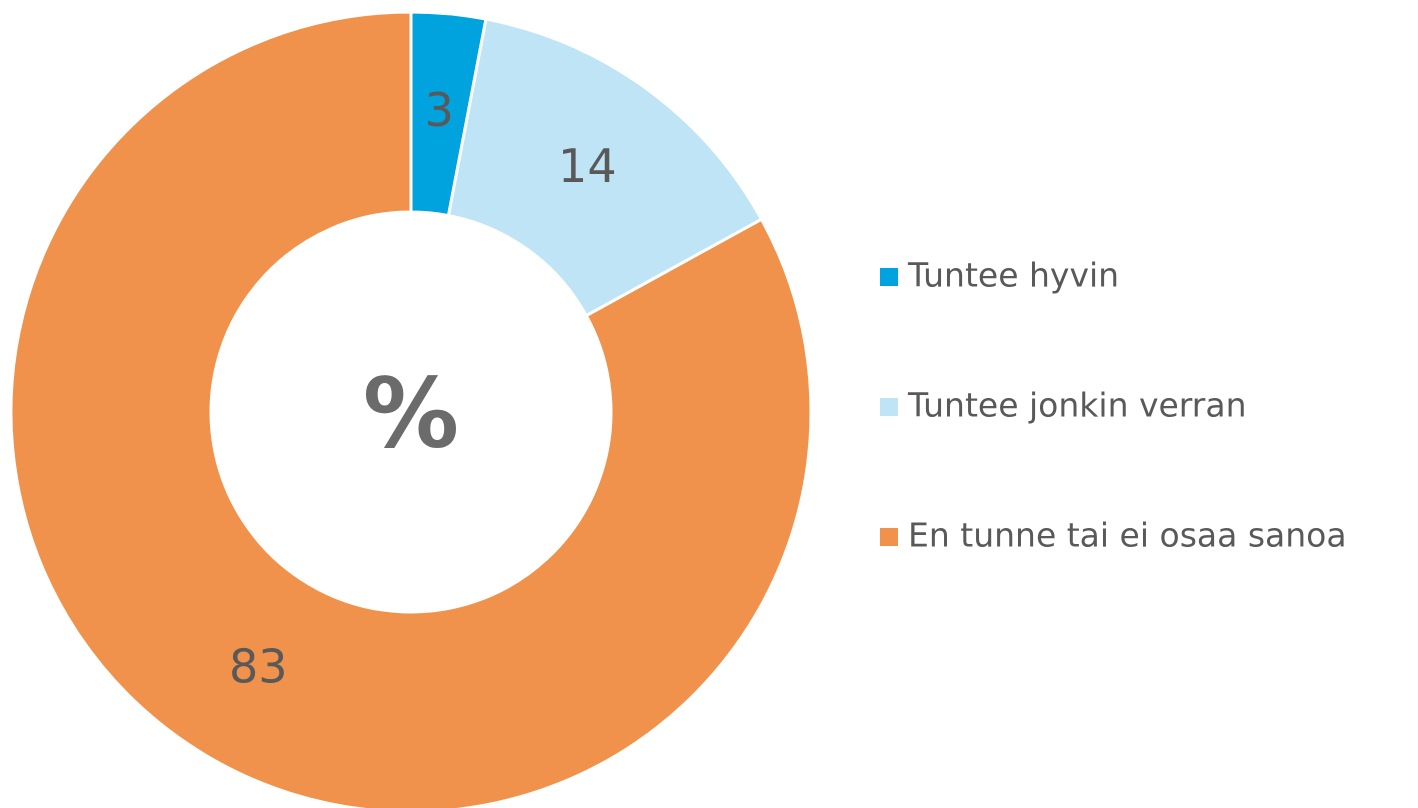  What do you see at coordinates (411, 413) in the screenshot?
I see `center-label: %` at bounding box center [411, 413].